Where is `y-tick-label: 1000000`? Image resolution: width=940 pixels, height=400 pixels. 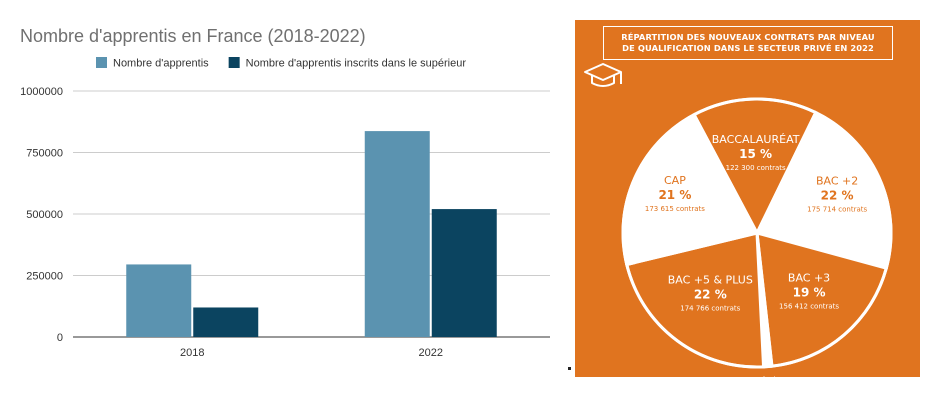
y-tick-label: 1000000 is located at coordinates (41, 92).